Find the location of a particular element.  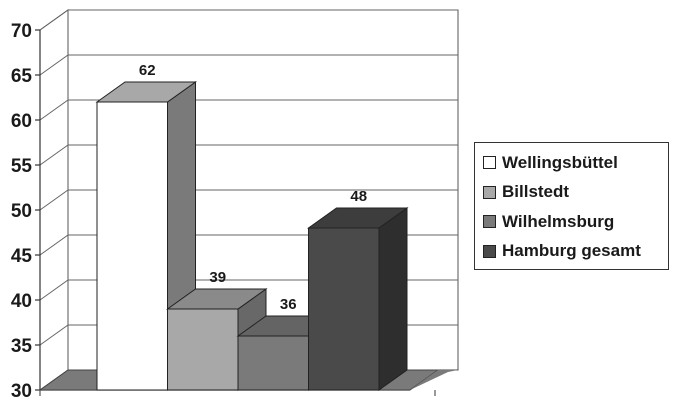

y-tick-label: 55 is located at coordinates (22, 166).